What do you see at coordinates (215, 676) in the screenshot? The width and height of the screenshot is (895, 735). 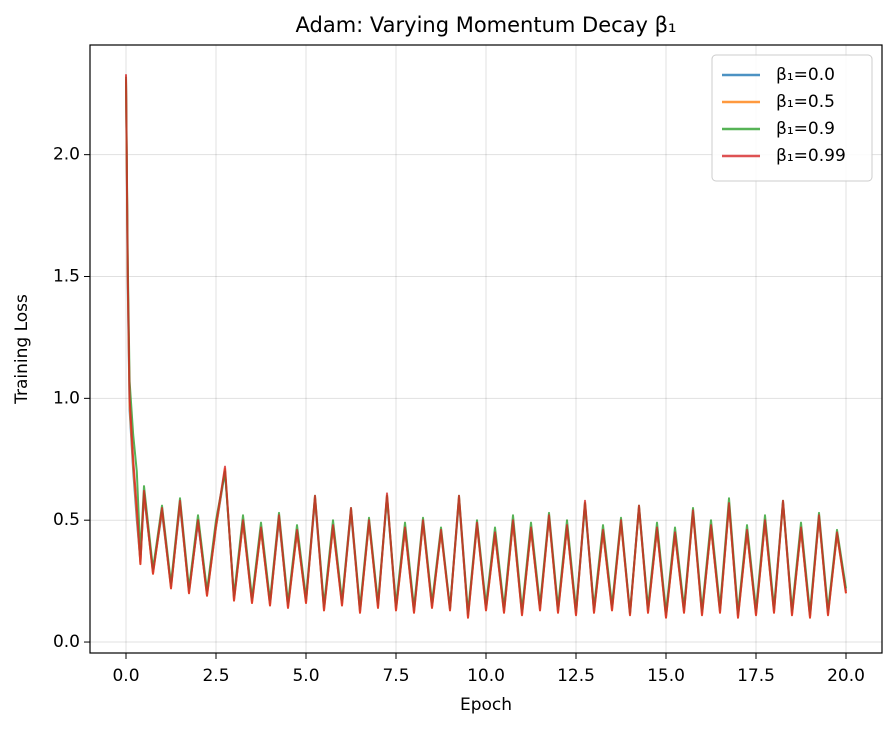 I see `x-tick-label: 2.5` at bounding box center [215, 676].